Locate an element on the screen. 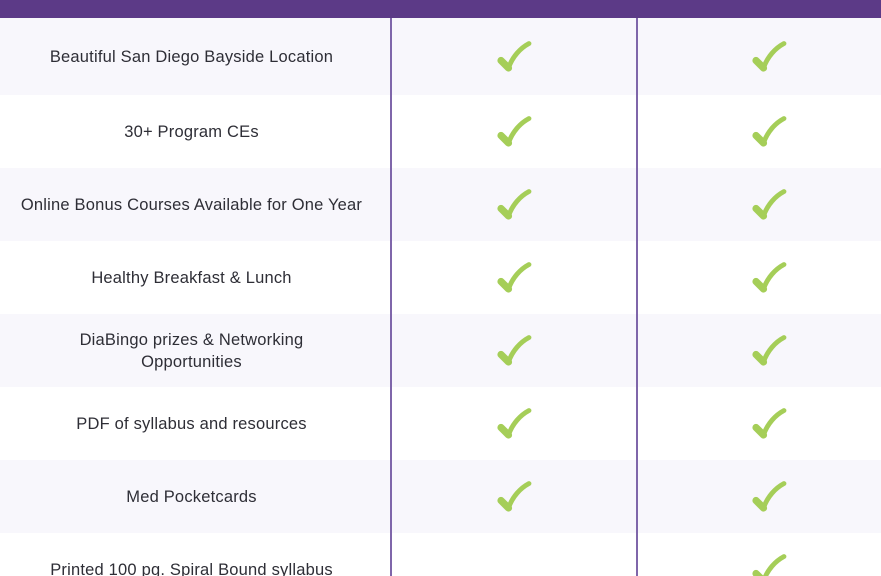 Image resolution: width=881 pixels, height=576 pixels. feature-label: Printed 100 pg. Spiral Bound syllabus is located at coordinates (191, 568).